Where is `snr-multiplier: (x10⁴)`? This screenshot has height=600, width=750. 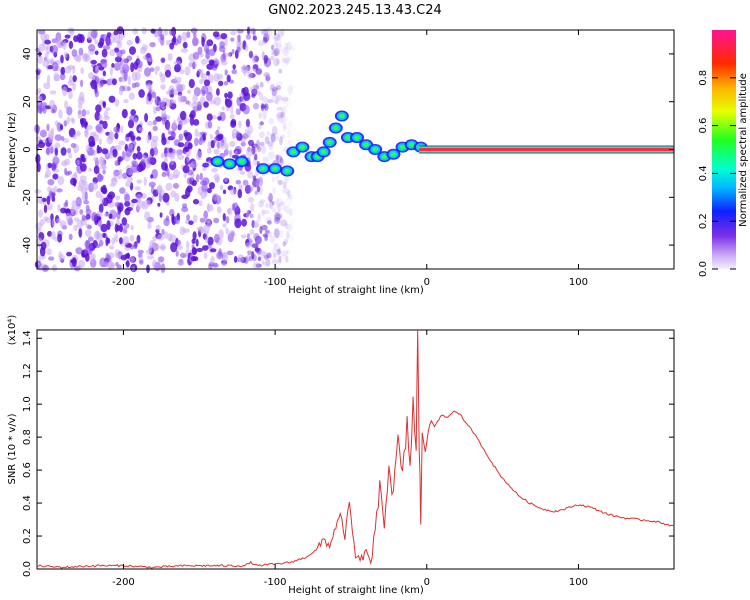
snr-multiplier: (x10⁴) is located at coordinates (12, 330).